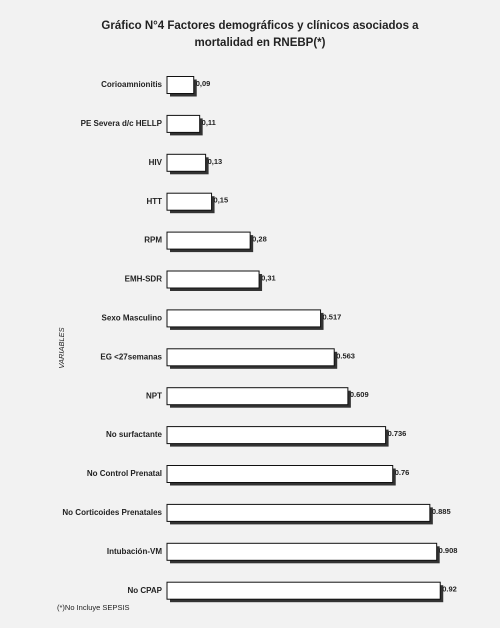 The width and height of the screenshot is (500, 628). Describe the element at coordinates (144, 590) in the screenshot. I see `category-label: No CPAP` at that location.